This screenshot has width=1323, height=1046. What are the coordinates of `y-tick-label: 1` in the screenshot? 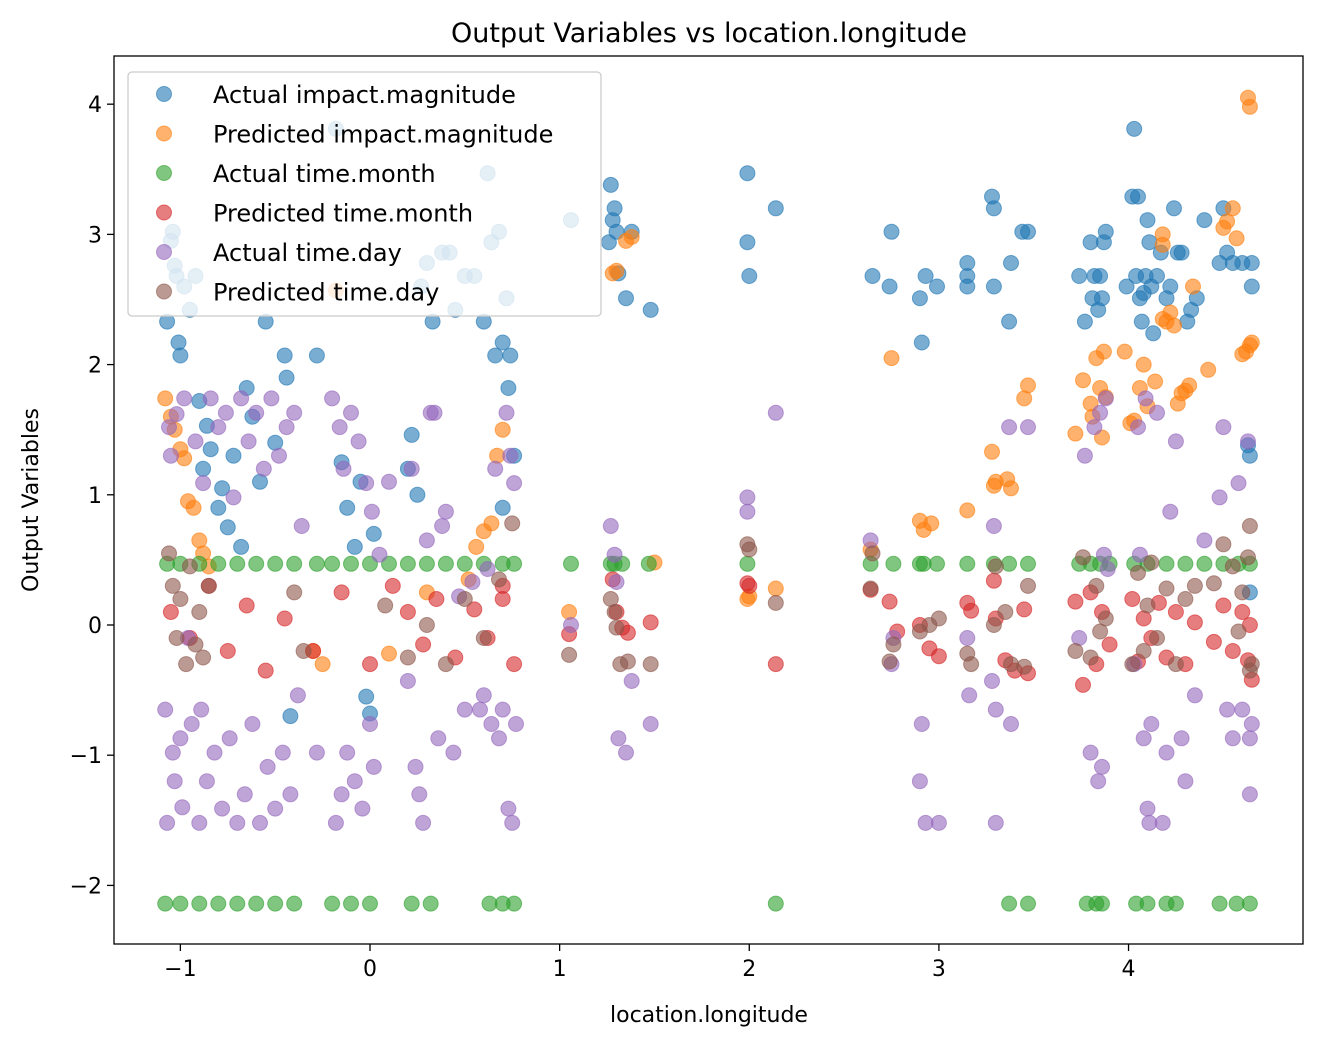 It's located at (95, 496).